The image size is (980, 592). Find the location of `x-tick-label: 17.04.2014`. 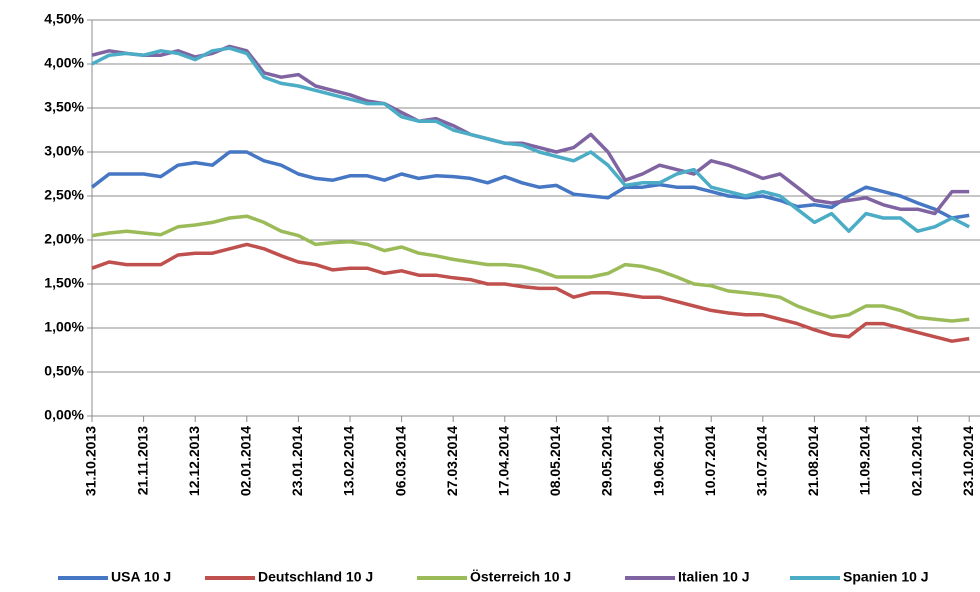

x-tick-label: 17.04.2014 is located at coordinates (504, 461).